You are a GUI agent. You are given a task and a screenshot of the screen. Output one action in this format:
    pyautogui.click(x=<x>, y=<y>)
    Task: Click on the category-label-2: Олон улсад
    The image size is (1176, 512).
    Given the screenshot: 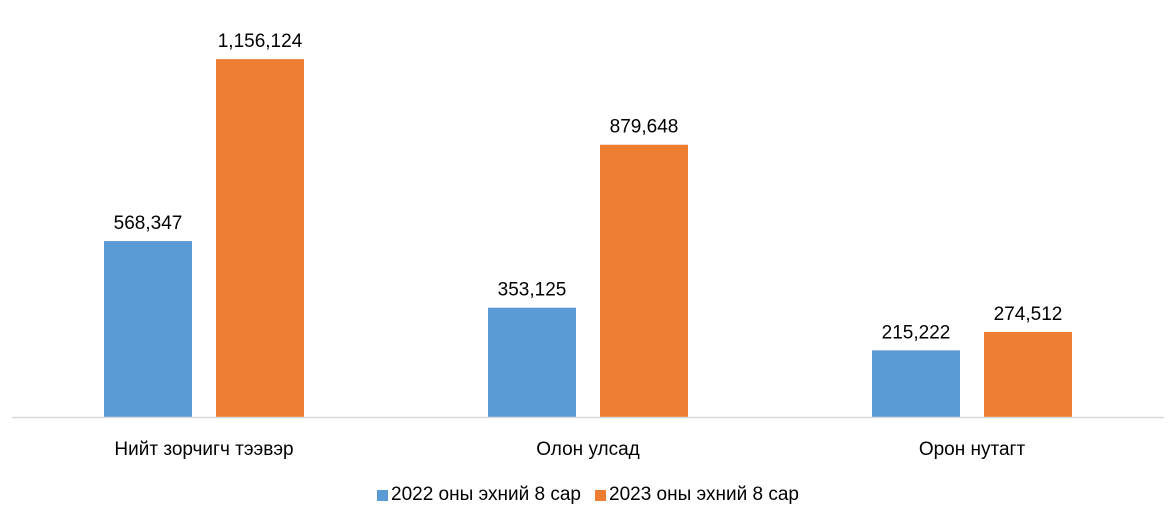 What is the action you would take?
    pyautogui.click(x=588, y=449)
    